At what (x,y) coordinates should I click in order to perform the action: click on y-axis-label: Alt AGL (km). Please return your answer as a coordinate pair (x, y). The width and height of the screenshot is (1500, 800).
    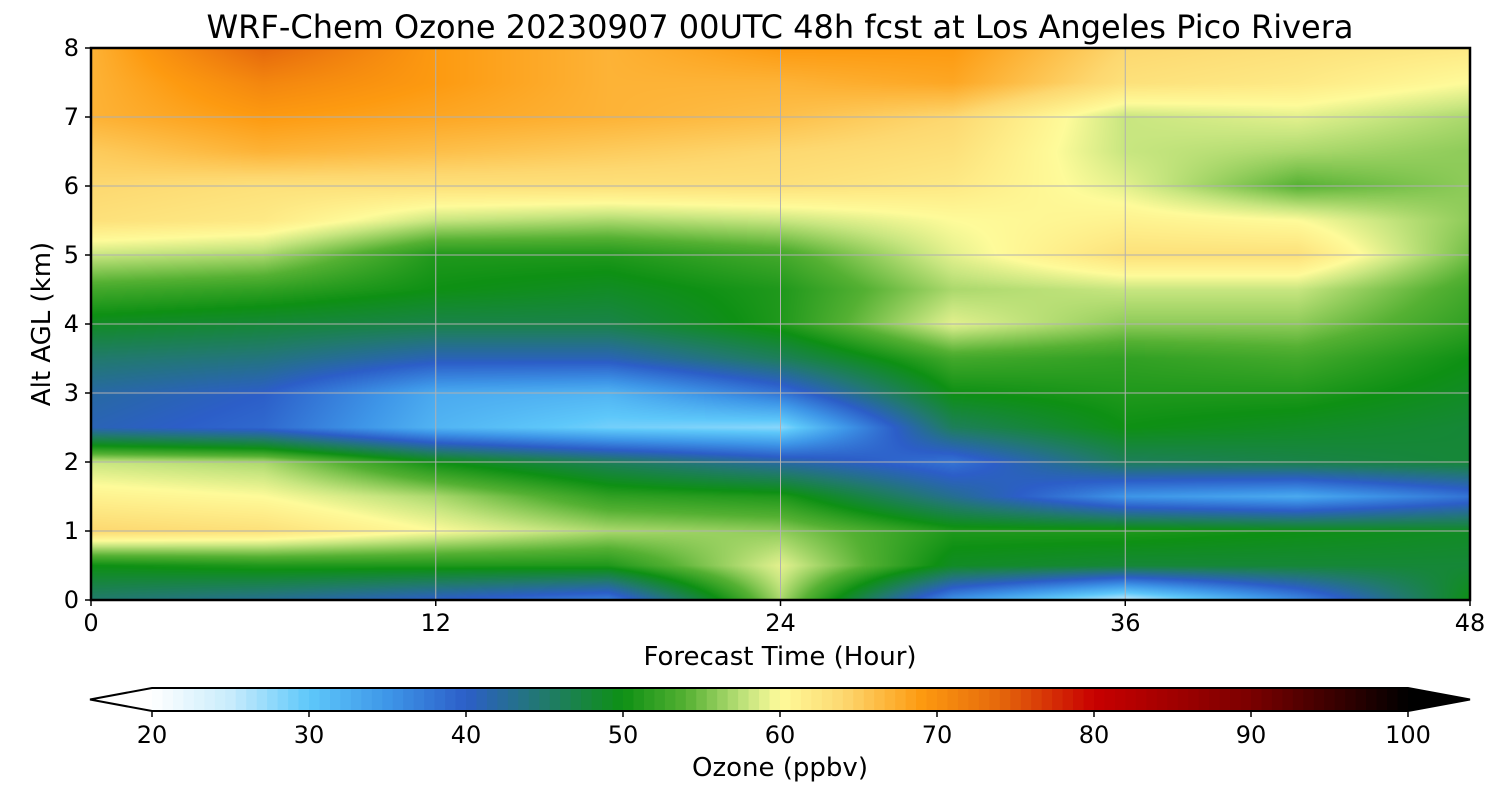
    Looking at the image, I should click on (42, 324).